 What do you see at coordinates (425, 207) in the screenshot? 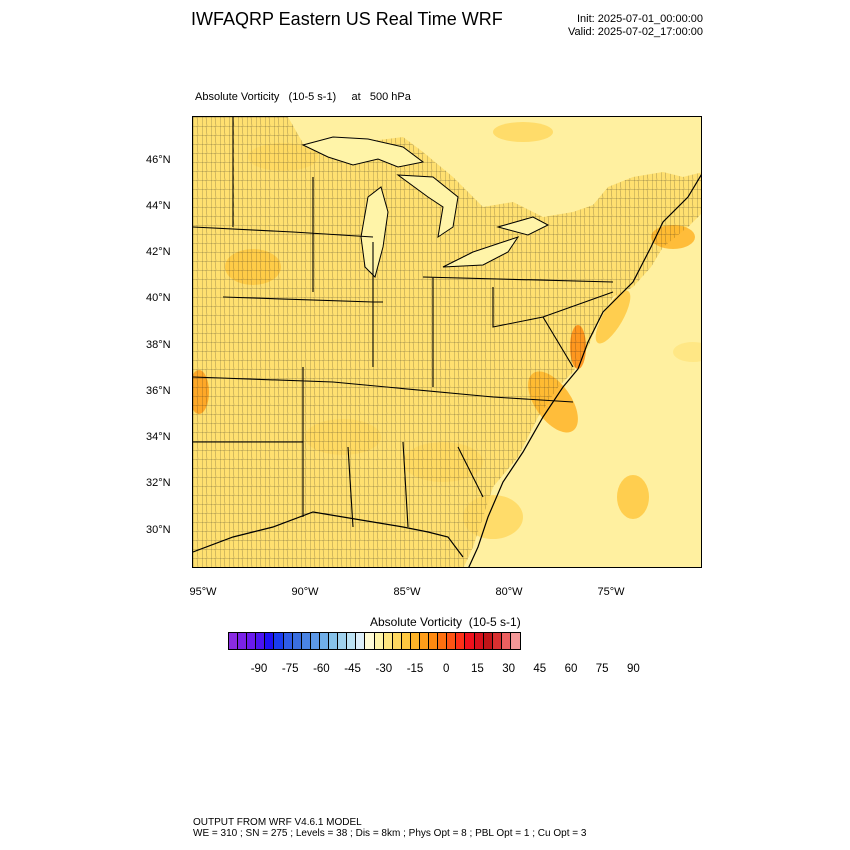
I see `great-lakes` at bounding box center [425, 207].